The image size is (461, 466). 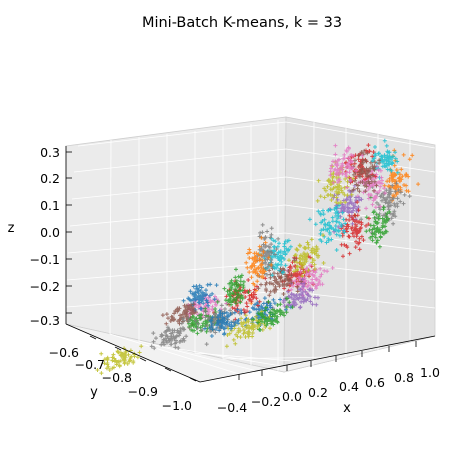 What do you see at coordinates (404, 377) in the screenshot?
I see `x-tick-label: 0.8` at bounding box center [404, 377].